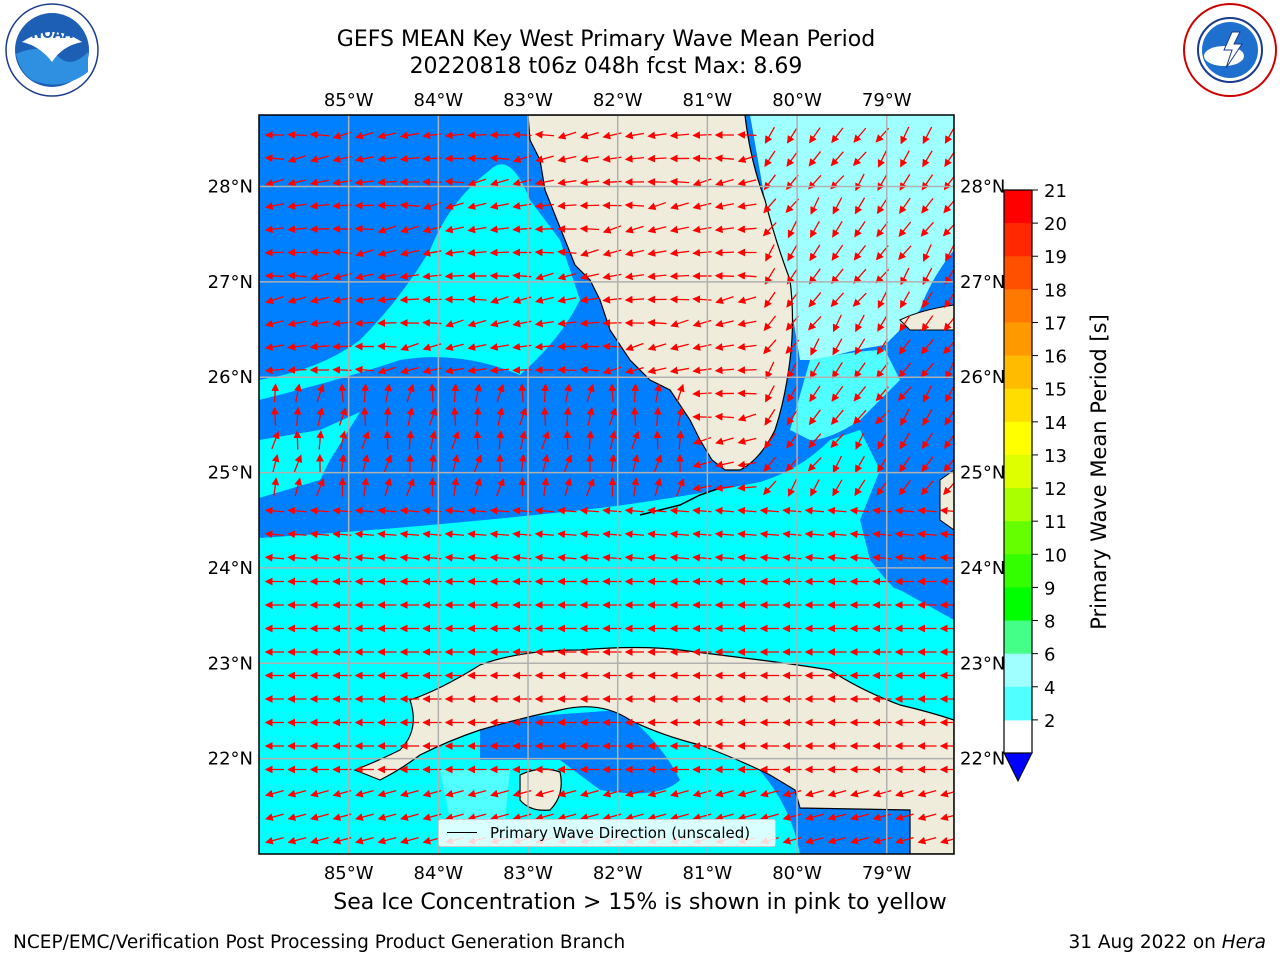 This screenshot has width=1280, height=960. I want to click on lat-tick-label-right: 24°N, so click(982, 568).